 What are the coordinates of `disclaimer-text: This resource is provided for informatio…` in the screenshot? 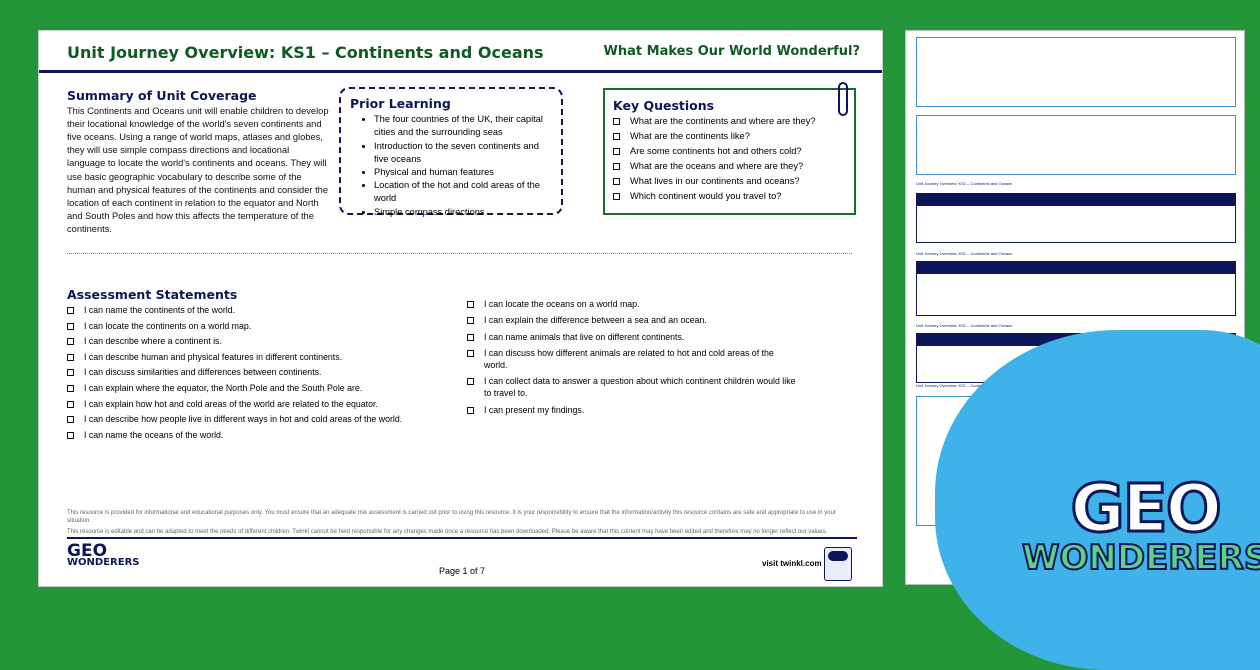 It's located at (451, 517).